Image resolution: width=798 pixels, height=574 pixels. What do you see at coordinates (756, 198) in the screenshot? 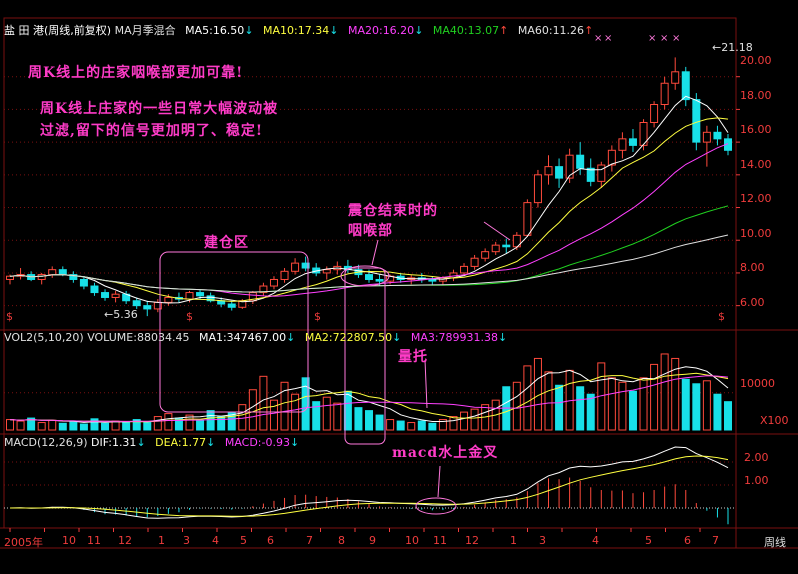
I see `price-tick: 12.00` at bounding box center [756, 198].